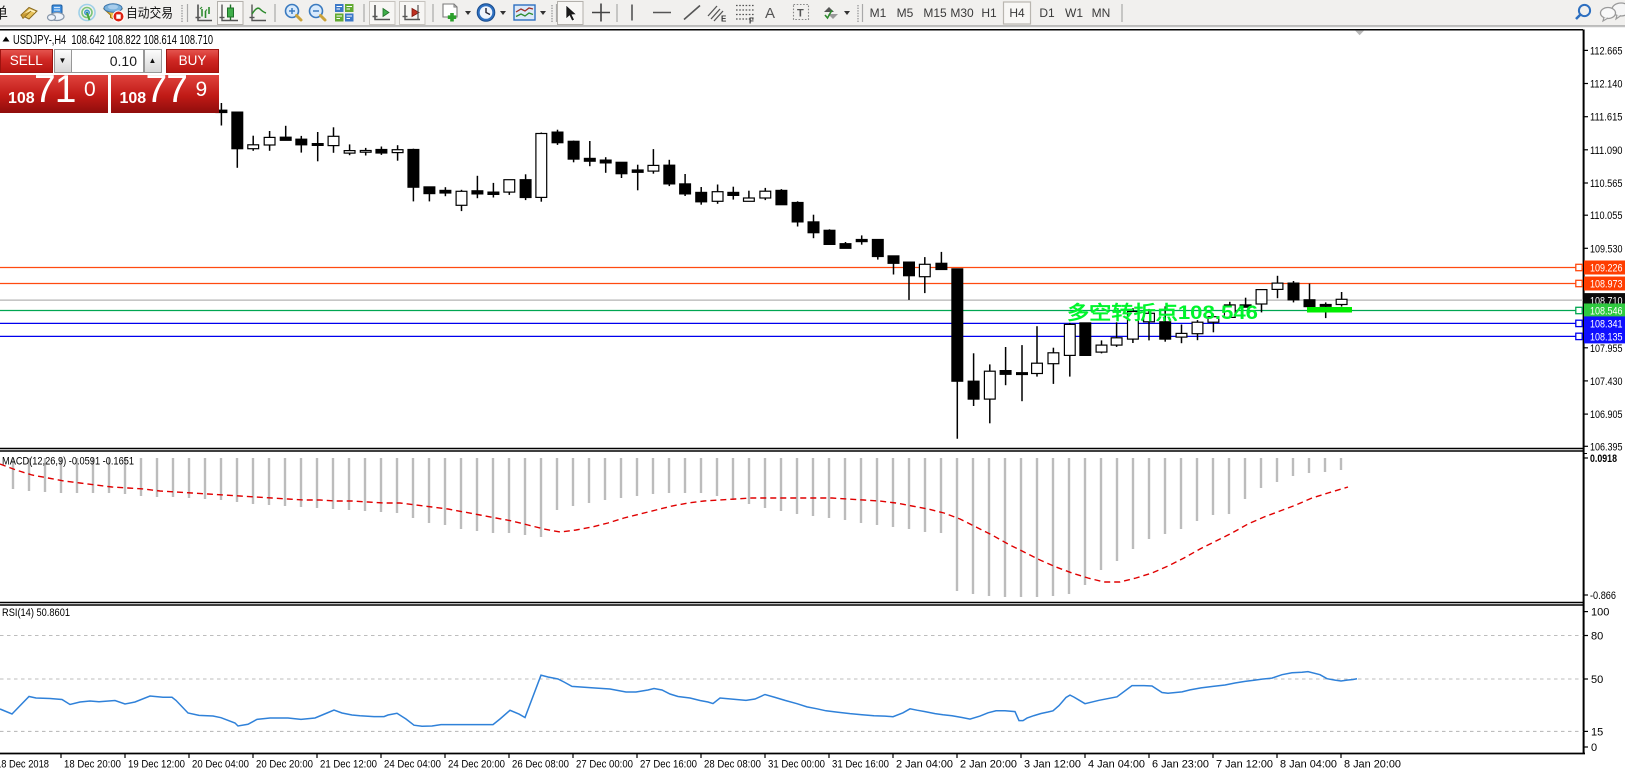 This screenshot has height=774, width=1625. Describe the element at coordinates (1606, 338) in the screenshot. I see `svg-text: 108.135` at that location.